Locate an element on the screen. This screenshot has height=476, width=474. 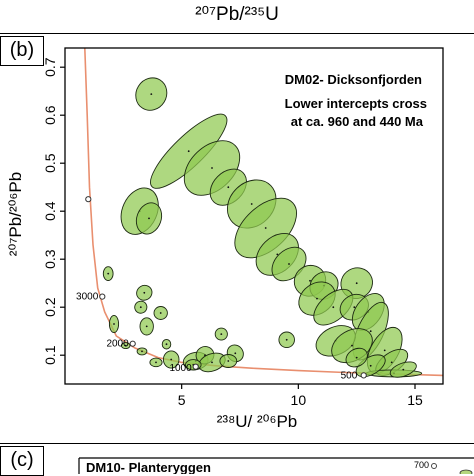
x-axis-label: ²³⁸U/ ²⁰⁶Pb is located at coordinates (257, 421).